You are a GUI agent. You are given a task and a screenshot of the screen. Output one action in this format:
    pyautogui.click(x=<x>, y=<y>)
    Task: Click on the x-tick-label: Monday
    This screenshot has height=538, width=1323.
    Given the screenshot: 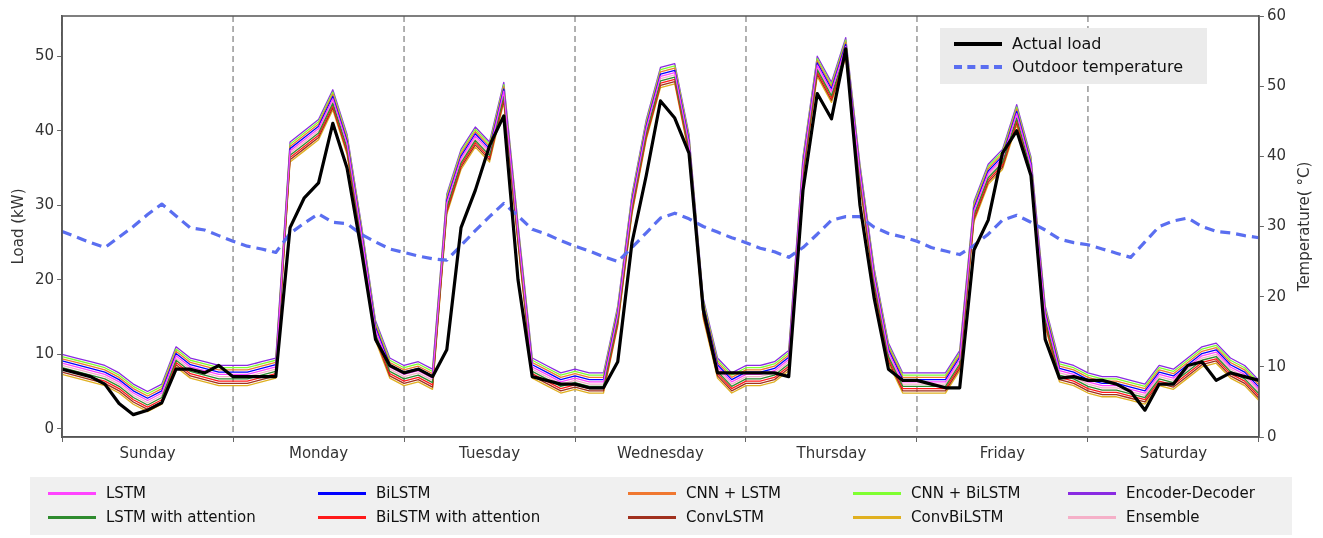 What is the action you would take?
    pyautogui.click(x=318, y=452)
    